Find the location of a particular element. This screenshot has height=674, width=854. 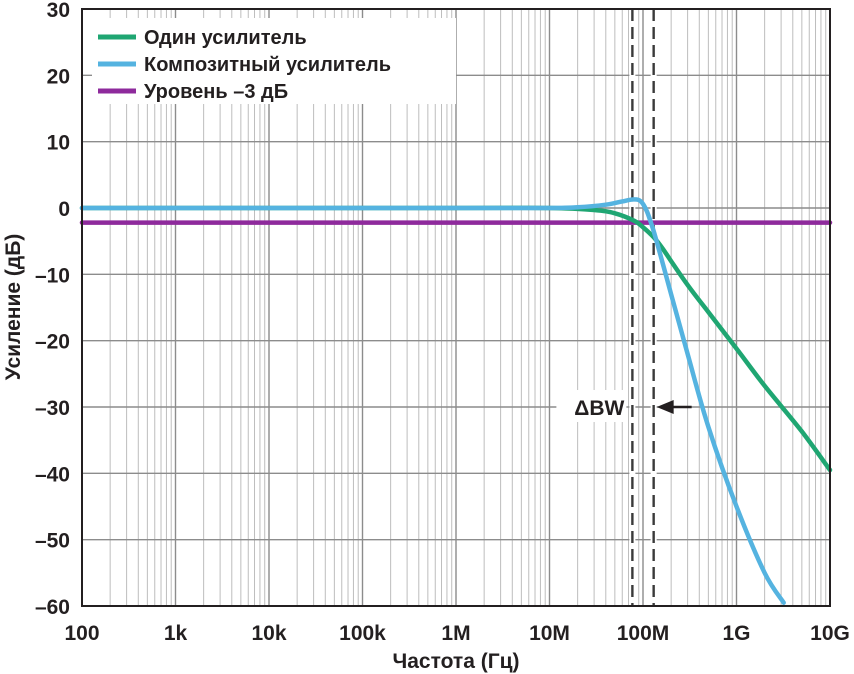

delta-bw-annotation: ΔBW is located at coordinates (624, 406).